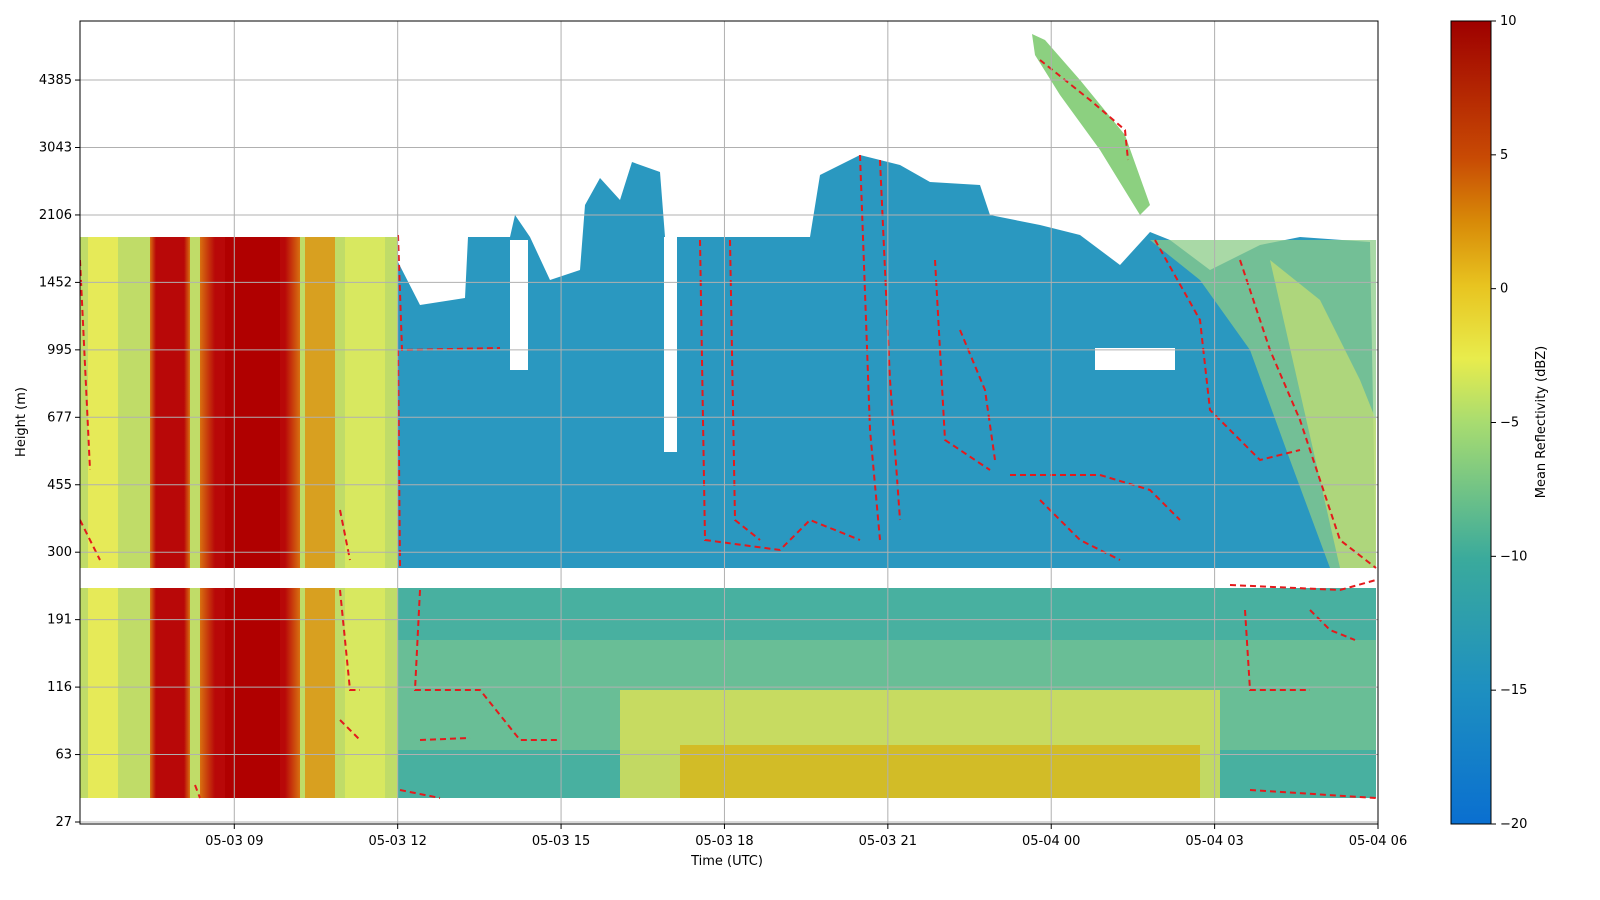 This screenshot has width=1600, height=900. I want to click on y-tick-label: 4385, so click(55, 80).